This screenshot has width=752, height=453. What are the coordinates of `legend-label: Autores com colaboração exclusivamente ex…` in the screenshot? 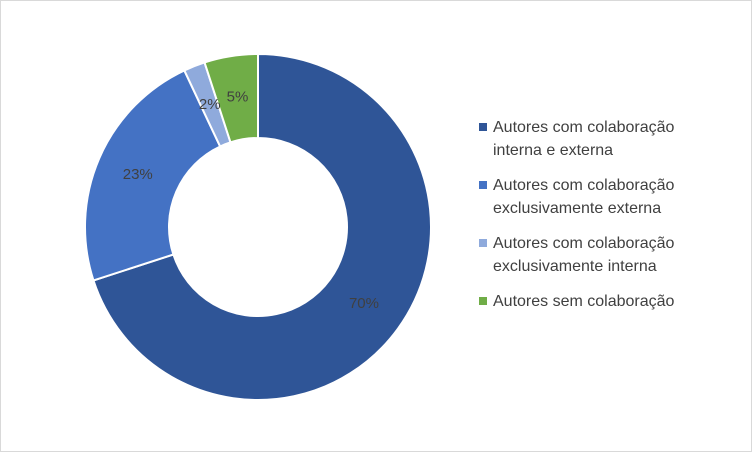 It's located at (583, 197).